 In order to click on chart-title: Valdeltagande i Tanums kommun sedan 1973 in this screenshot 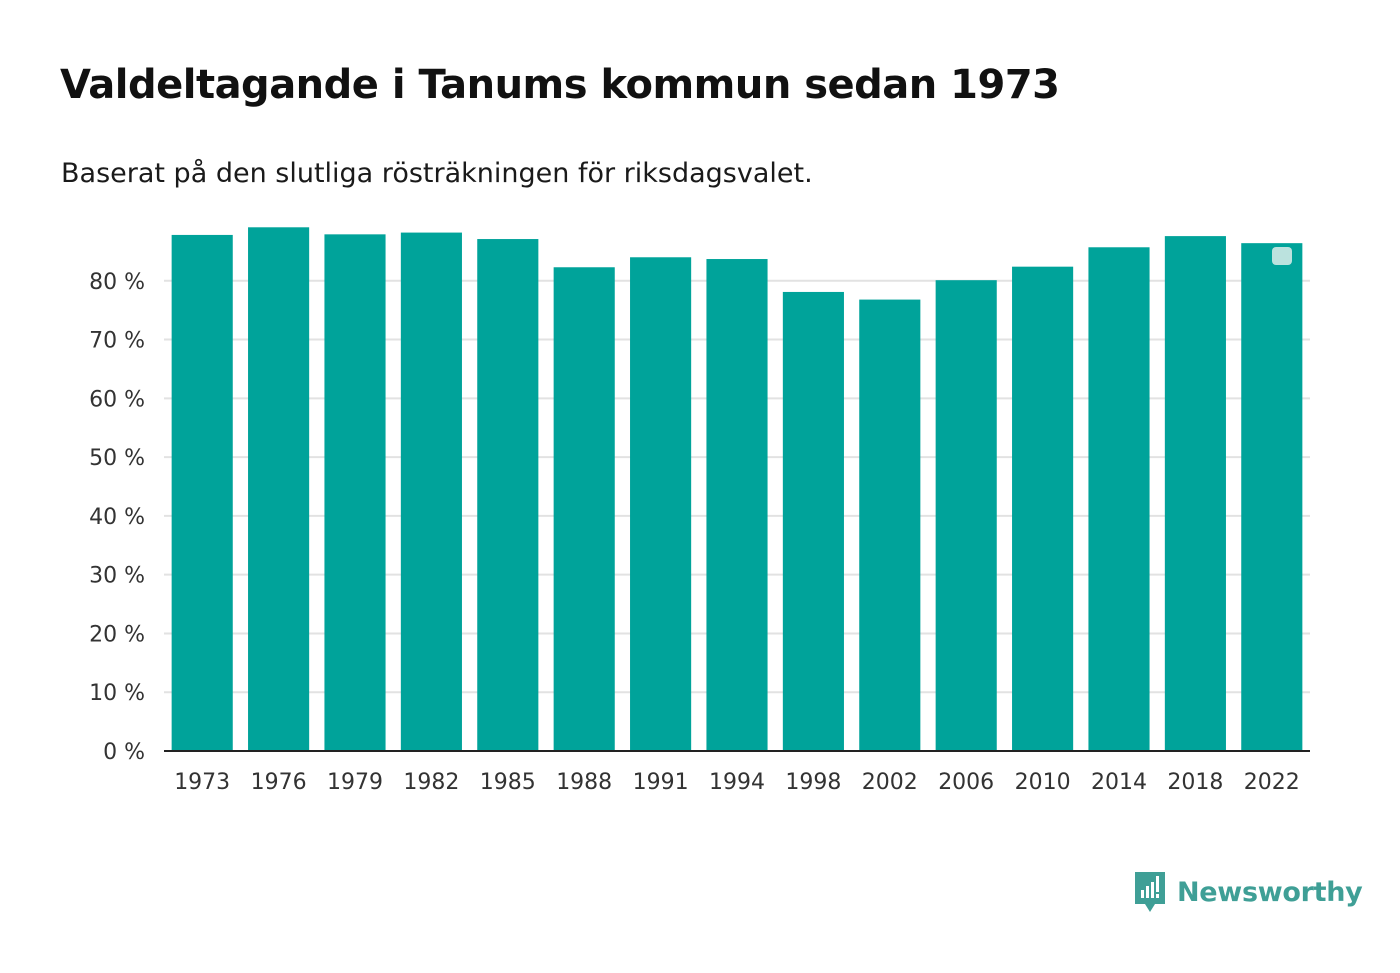, I will do `click(560, 85)`.